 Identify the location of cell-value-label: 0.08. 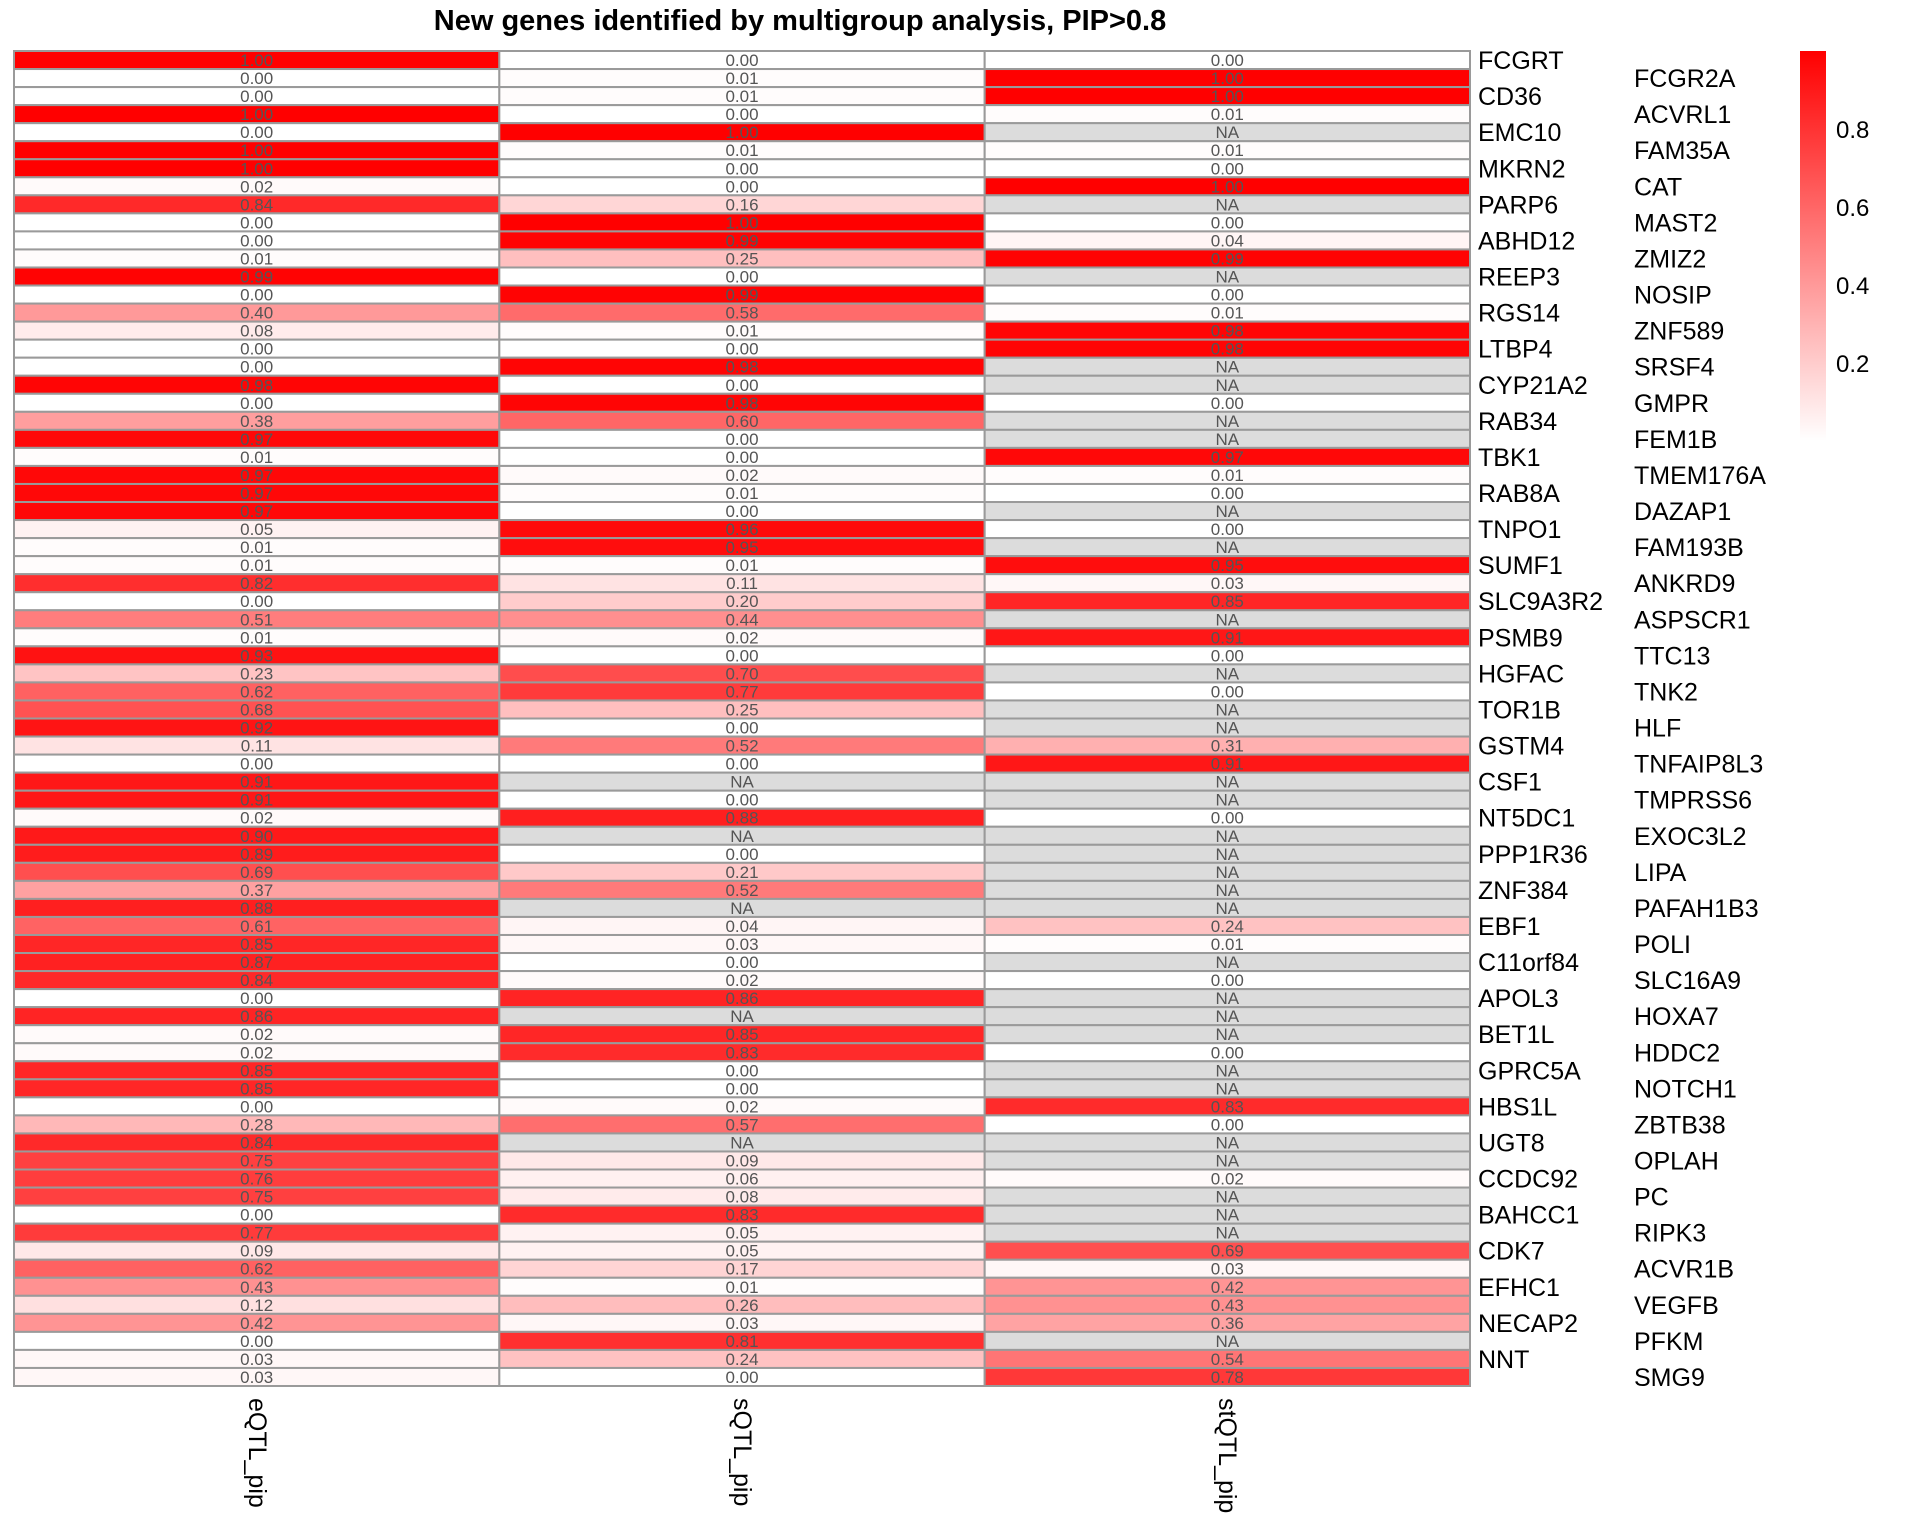
(256, 331).